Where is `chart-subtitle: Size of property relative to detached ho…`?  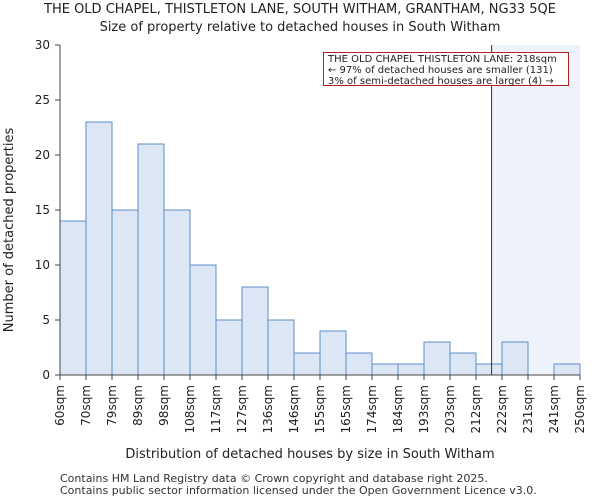 chart-subtitle: Size of property relative to detached ho… is located at coordinates (300, 27).